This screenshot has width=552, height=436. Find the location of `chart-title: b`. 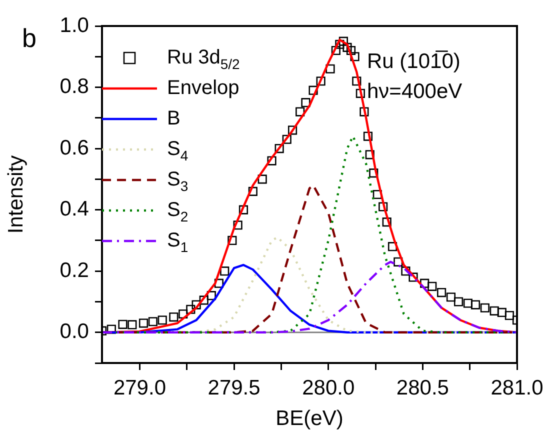

chart-title: b is located at coordinates (29, 38).